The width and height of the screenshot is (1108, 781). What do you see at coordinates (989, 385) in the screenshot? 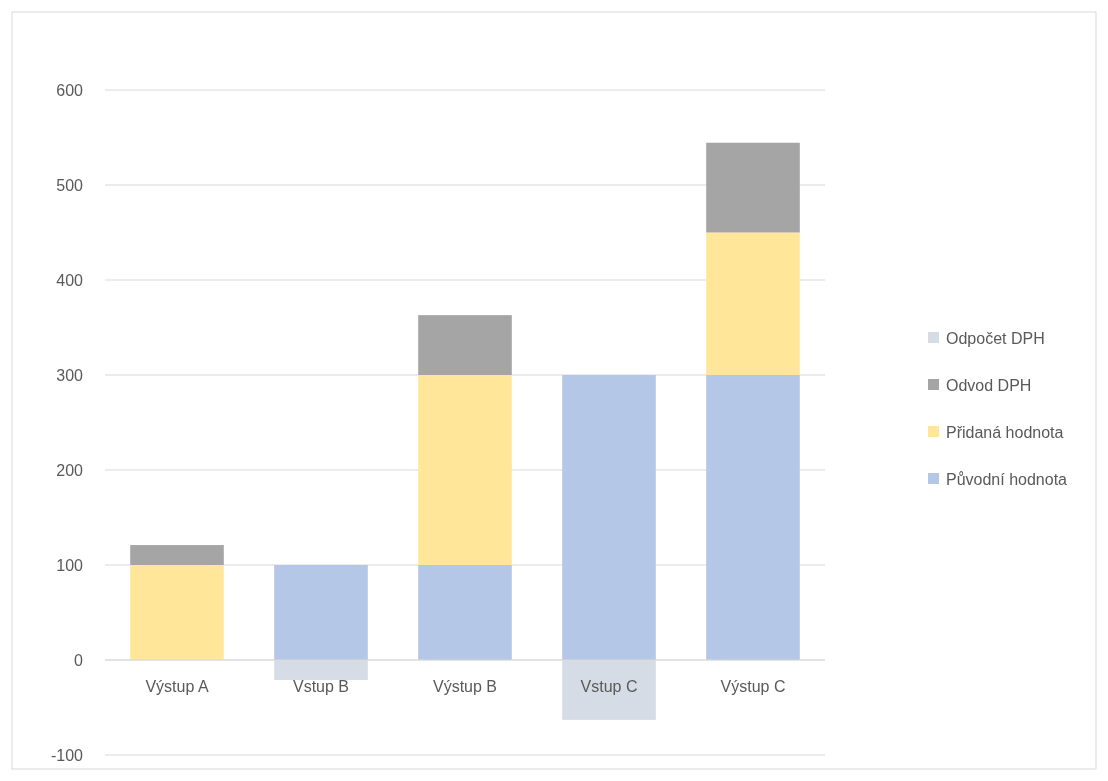
I see `legend-label: Odvod DPH` at bounding box center [989, 385].